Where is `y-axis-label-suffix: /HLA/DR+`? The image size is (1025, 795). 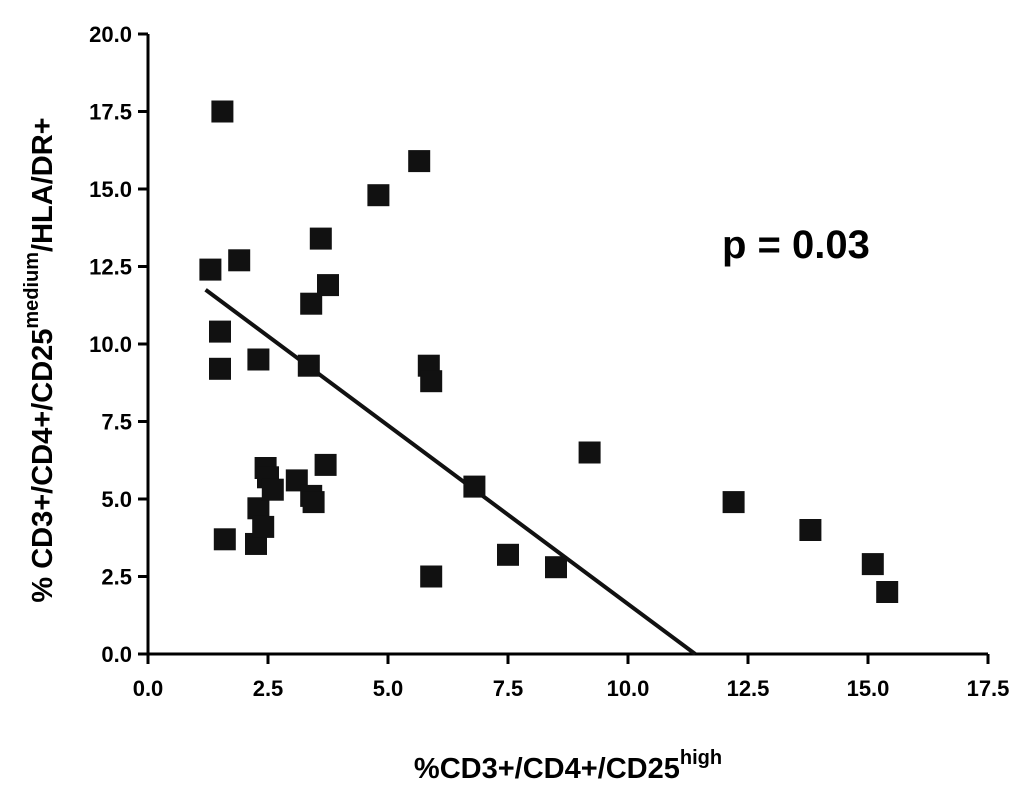
y-axis-label-suffix: /HLA/DR+ is located at coordinates (43, 184).